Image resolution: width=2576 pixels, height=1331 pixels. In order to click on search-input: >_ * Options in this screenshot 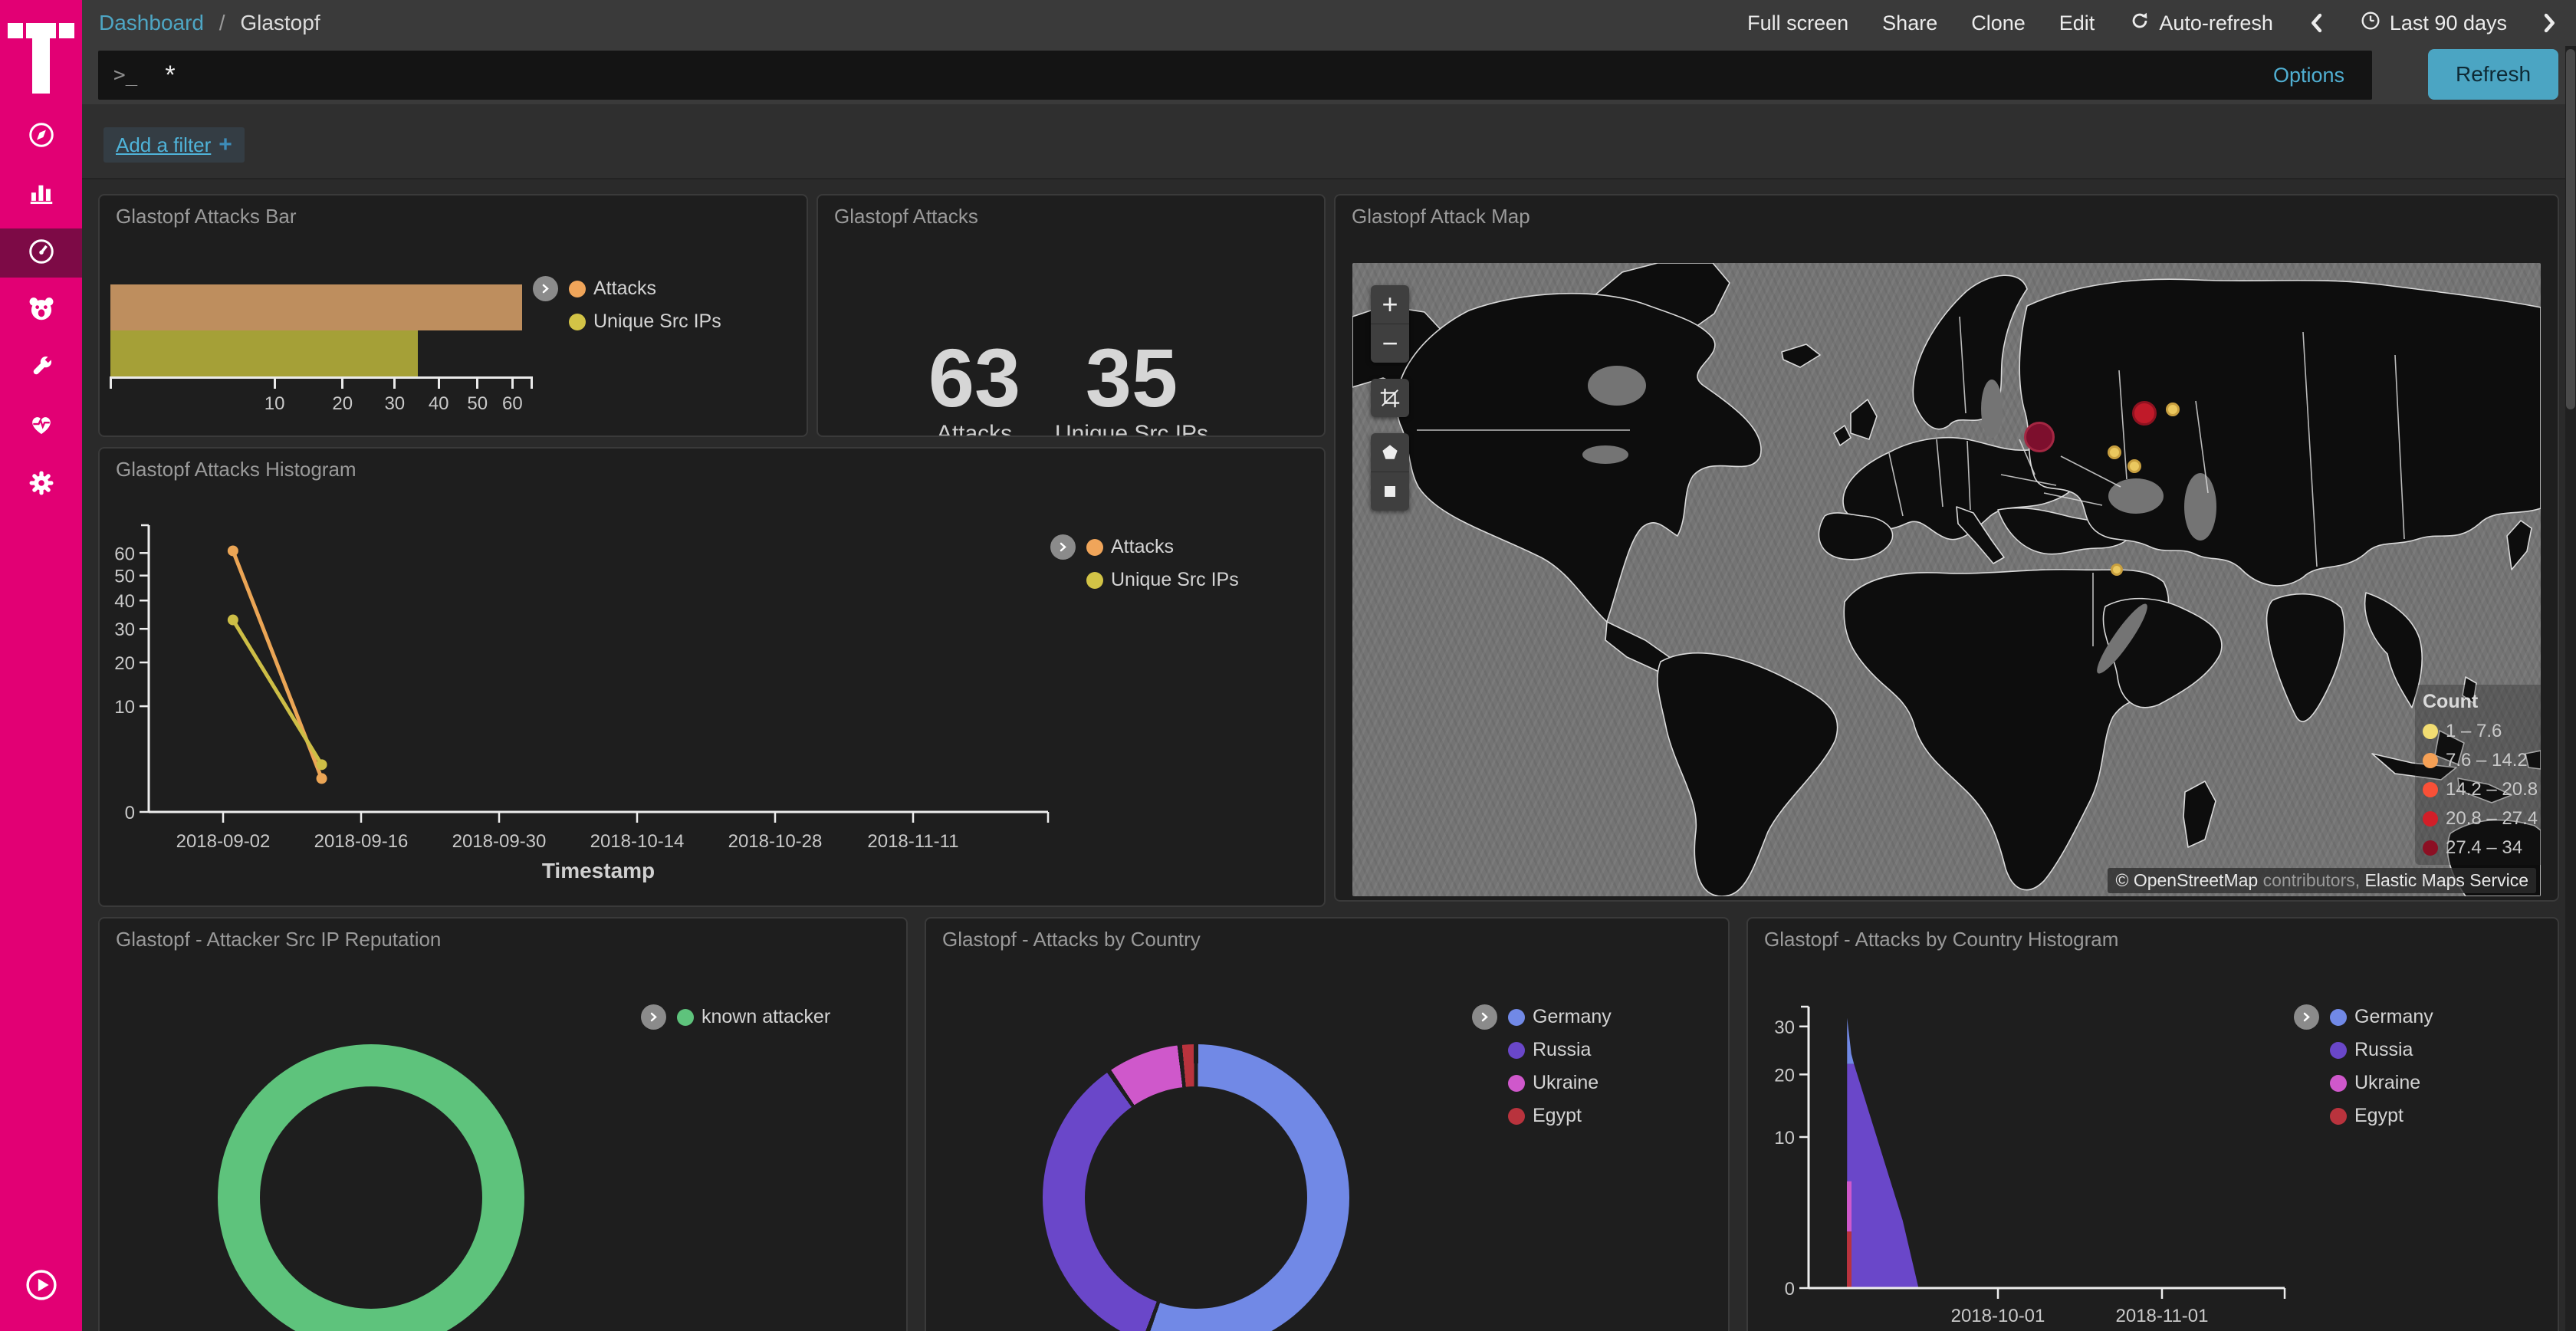, I will do `click(1235, 75)`.